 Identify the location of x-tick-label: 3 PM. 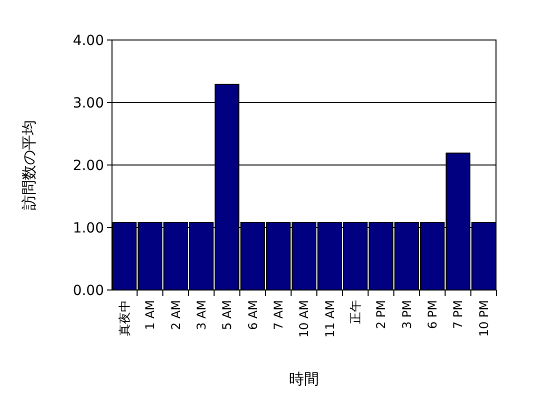
(407, 315).